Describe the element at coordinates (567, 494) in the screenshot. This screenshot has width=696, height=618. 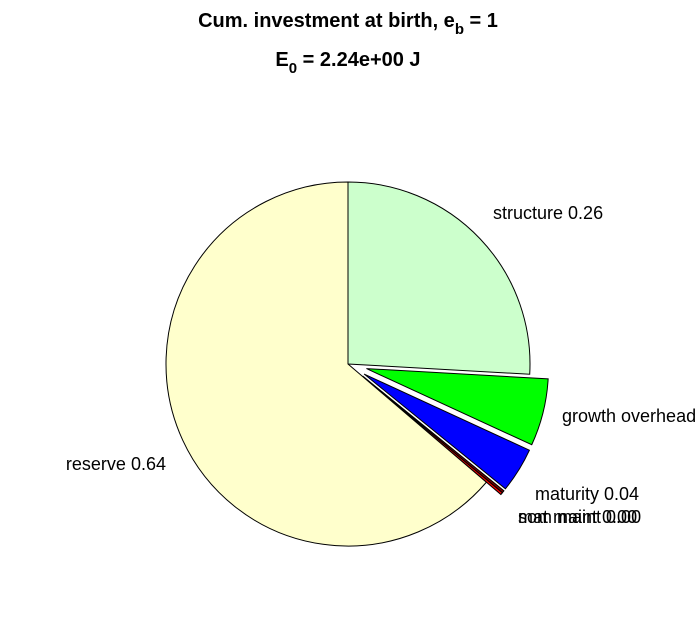
I see `slice-category: maturity` at that location.